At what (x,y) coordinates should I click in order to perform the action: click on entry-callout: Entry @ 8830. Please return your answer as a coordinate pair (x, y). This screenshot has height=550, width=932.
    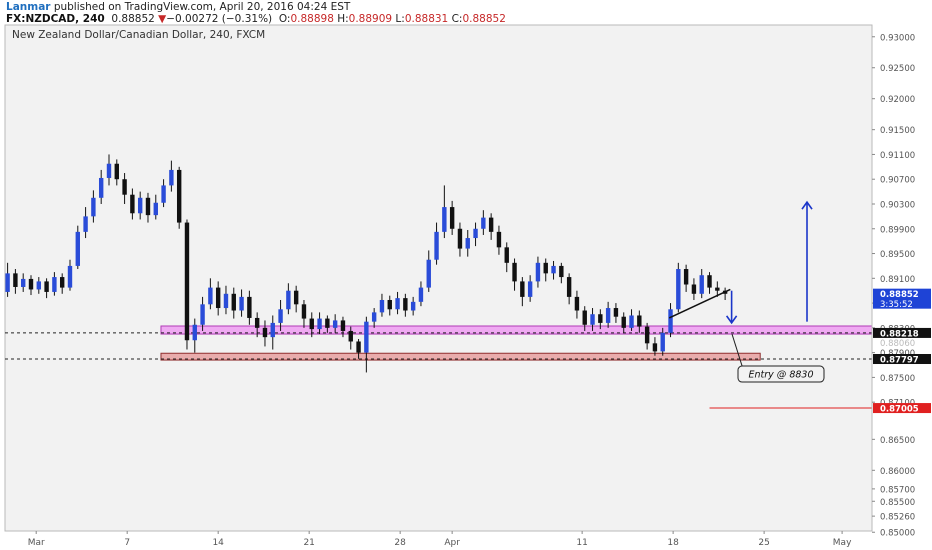
    Looking at the image, I should click on (778, 358).